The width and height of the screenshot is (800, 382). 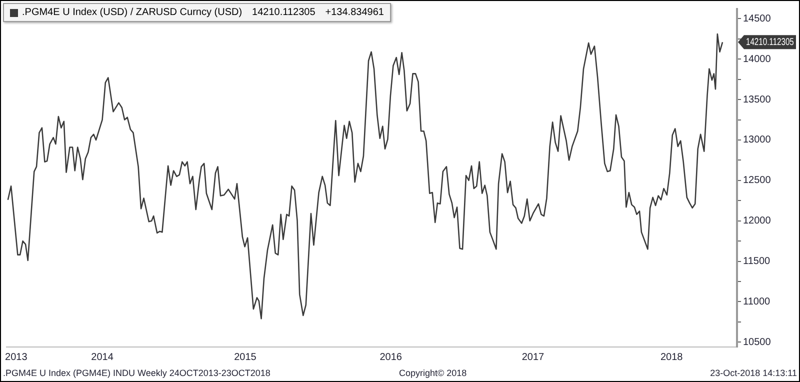 I want to click on text: .PGM4E U Index (PGM4E) INDU Weekly 24OCT2013-23OCT2018, so click(x=136, y=373).